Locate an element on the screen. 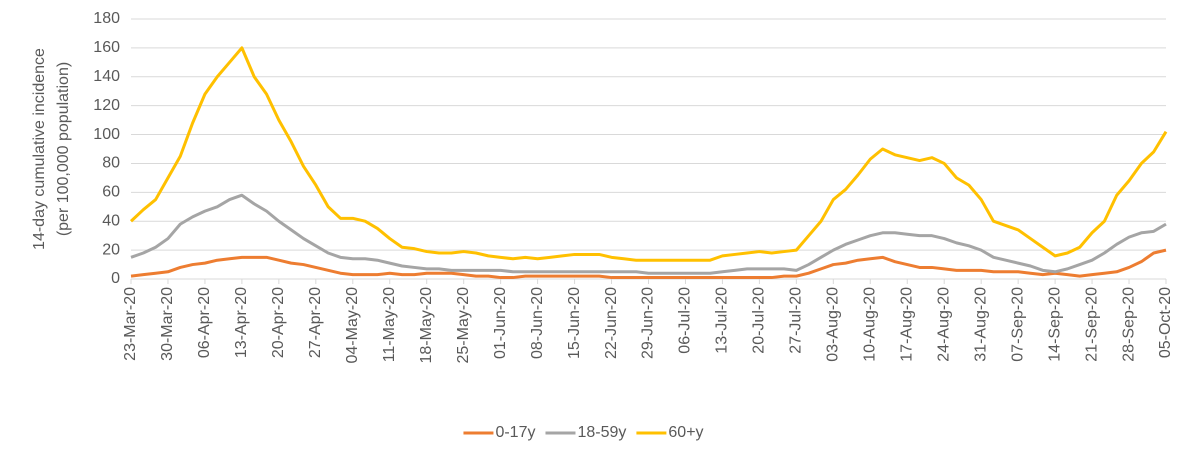 The image size is (1177, 450). legend-label: 60+y is located at coordinates (685, 432).